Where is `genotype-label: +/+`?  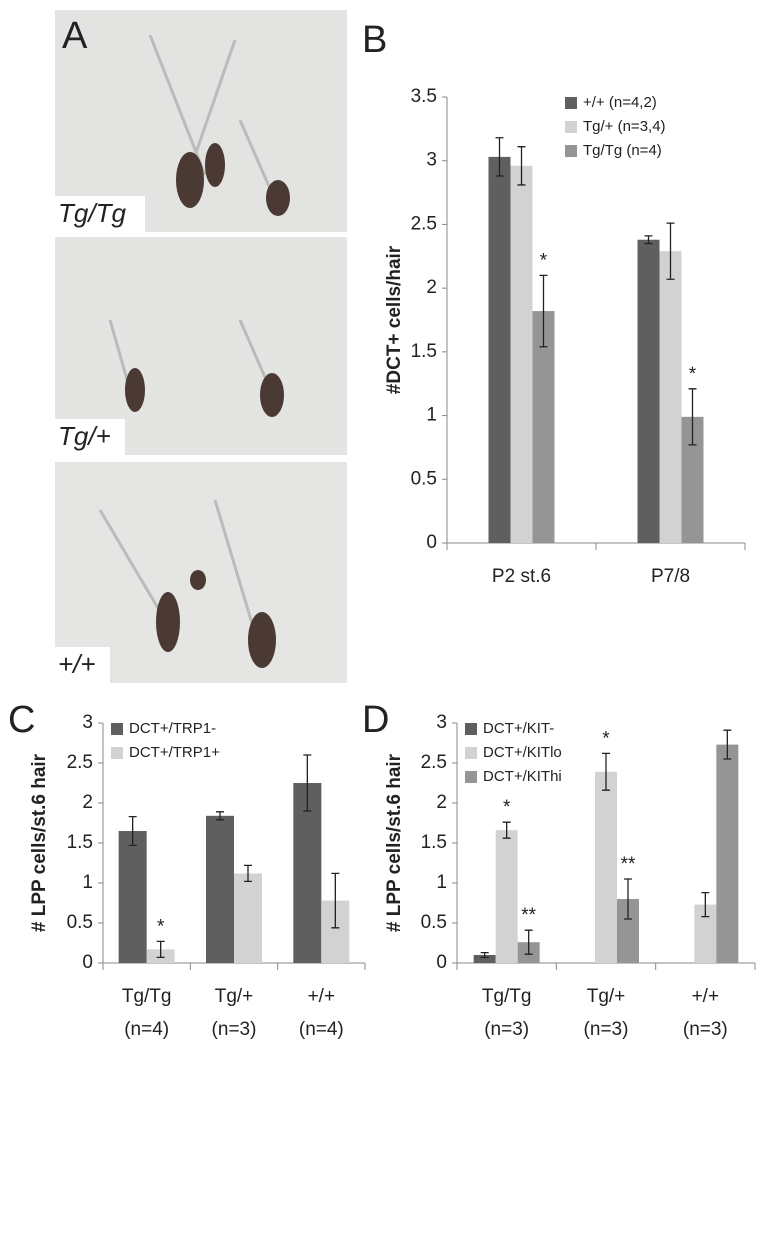
genotype-label: +/+ is located at coordinates (77, 664).